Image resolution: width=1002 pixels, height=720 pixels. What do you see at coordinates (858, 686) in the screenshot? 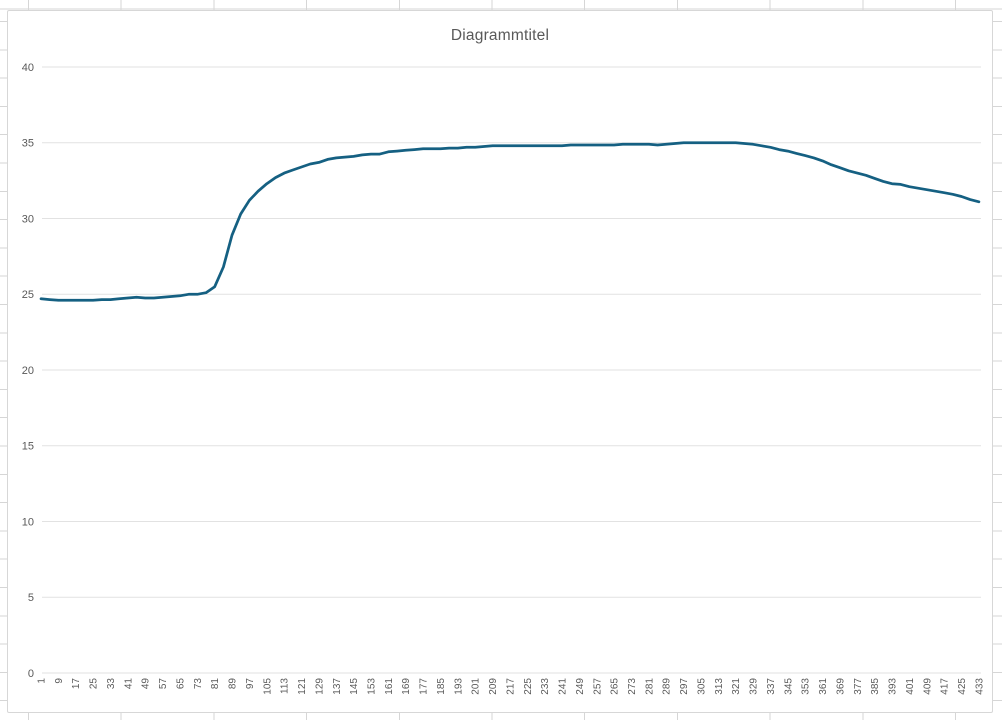
I see `x-axis-tick-label: 377` at bounding box center [858, 686].